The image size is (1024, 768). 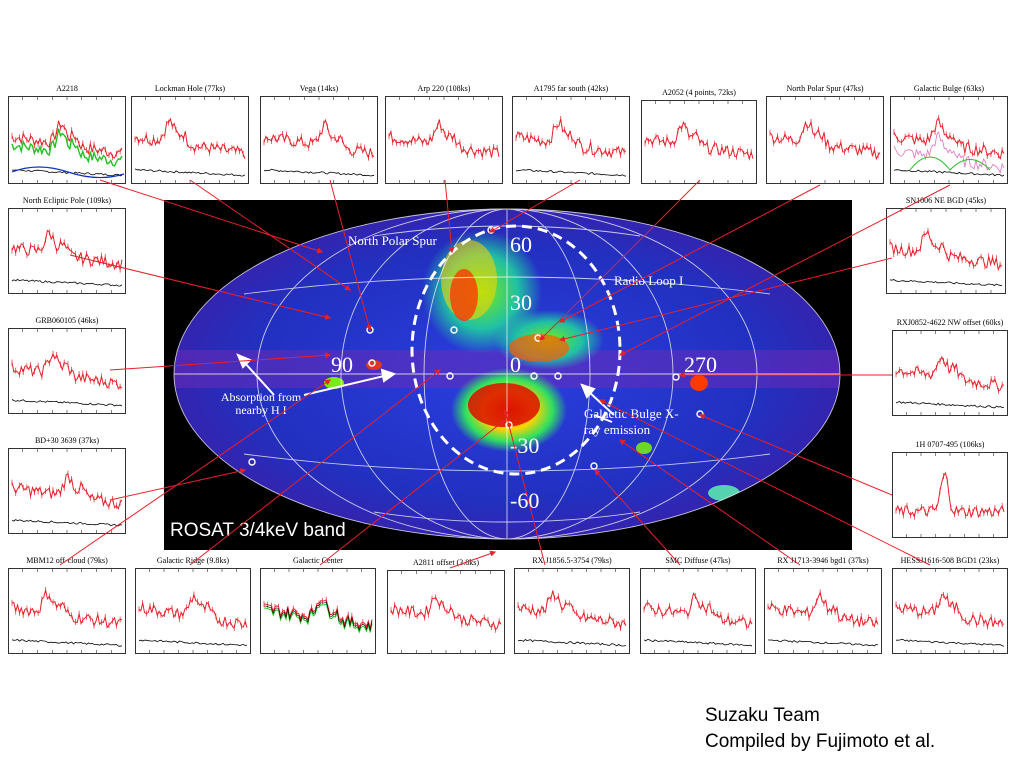 What do you see at coordinates (820, 741) in the screenshot?
I see `credits-line-2: Compiled by Fujimoto et al.` at bounding box center [820, 741].